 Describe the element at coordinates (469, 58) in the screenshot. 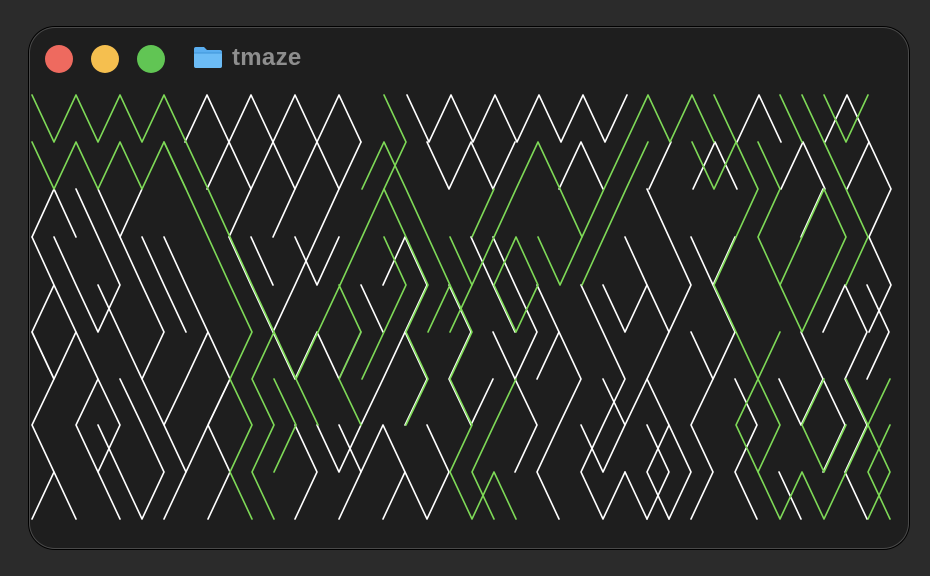

I see `title-bar: tmaze` at that location.